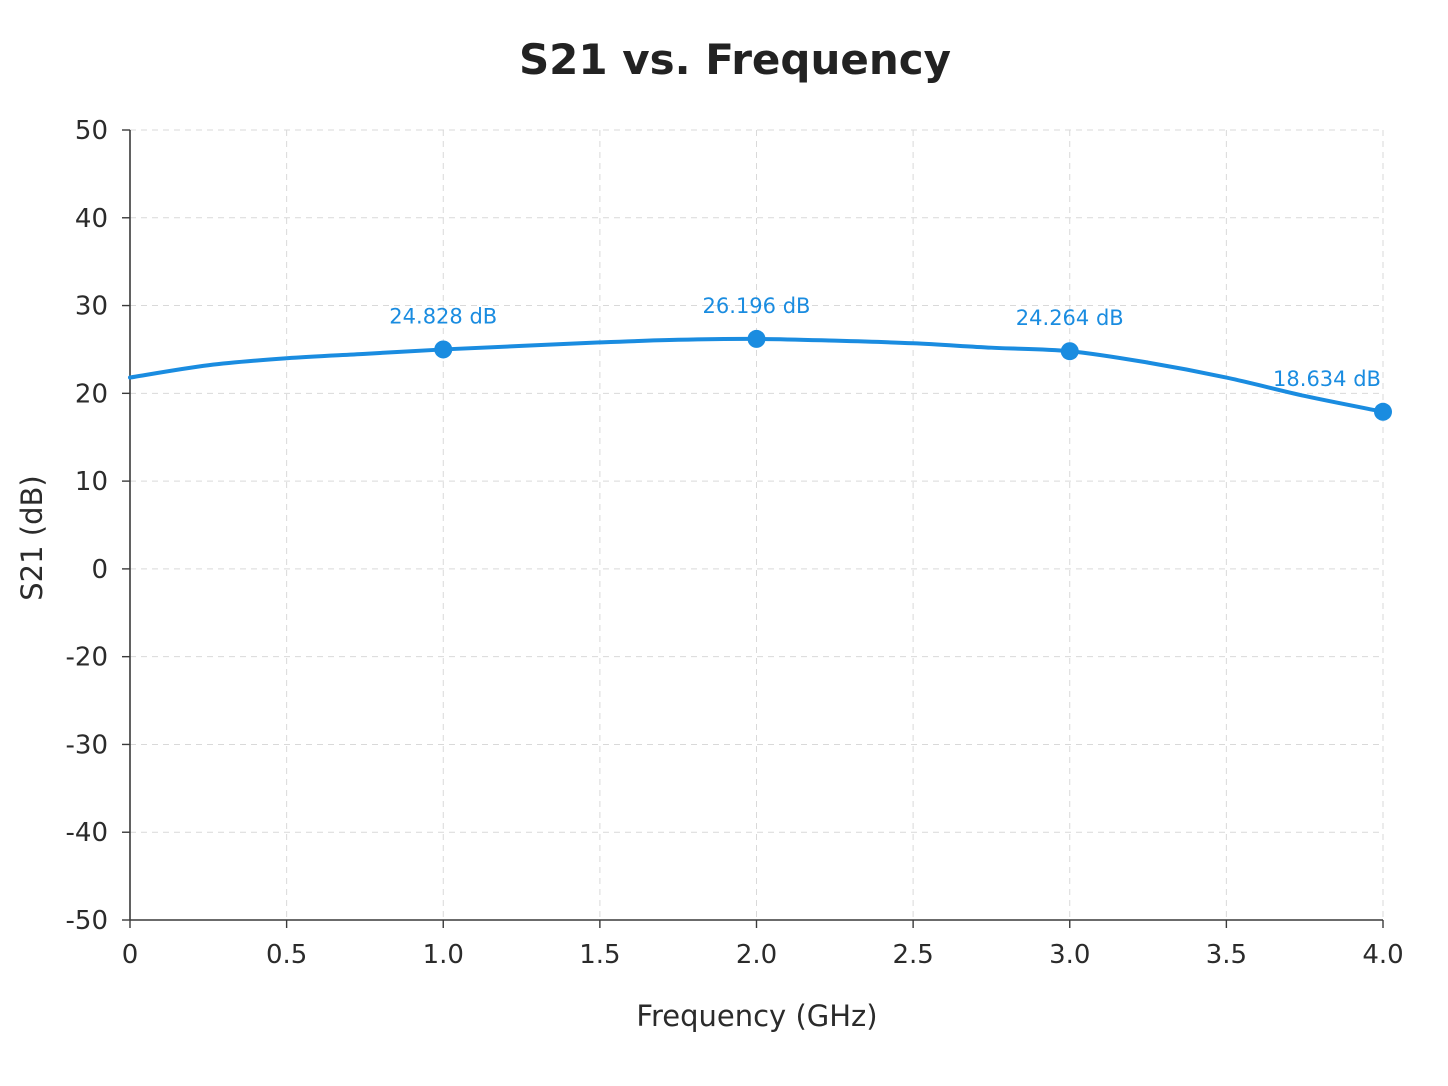 This screenshot has height=1086, width=1448. What do you see at coordinates (1382, 955) in the screenshot?
I see `x-tick-label: 4.0` at bounding box center [1382, 955].